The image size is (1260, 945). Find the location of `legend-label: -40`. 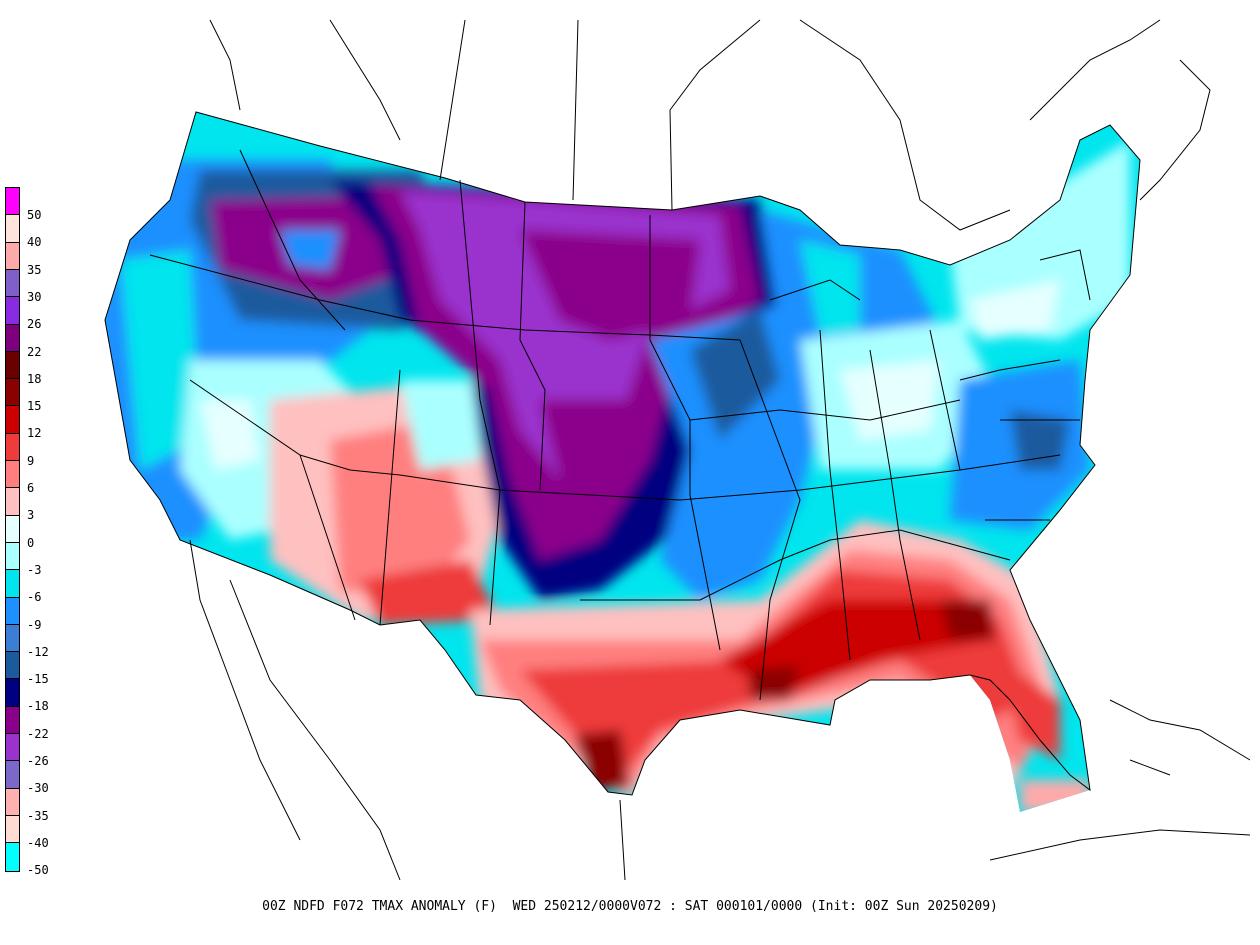

legend-label: -40 is located at coordinates (38, 842).